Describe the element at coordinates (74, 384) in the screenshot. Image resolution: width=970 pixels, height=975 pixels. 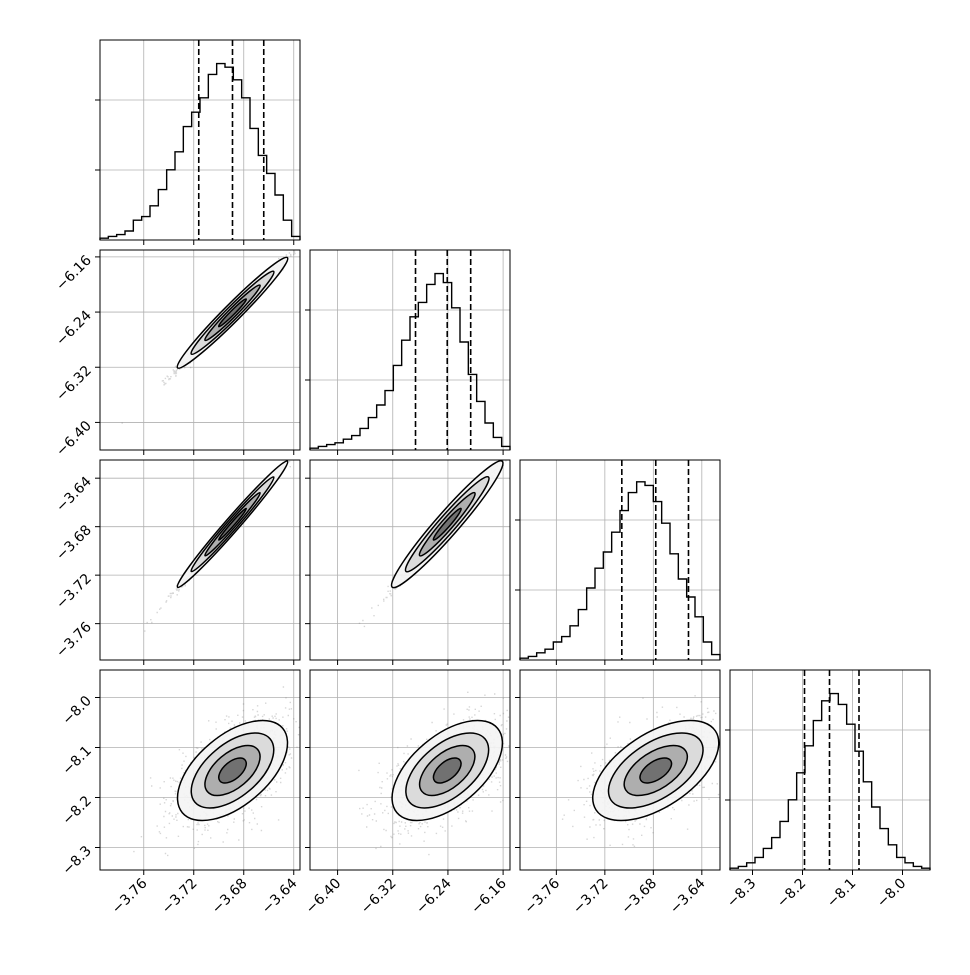
I see `y-tick-label: −6.32` at that location.